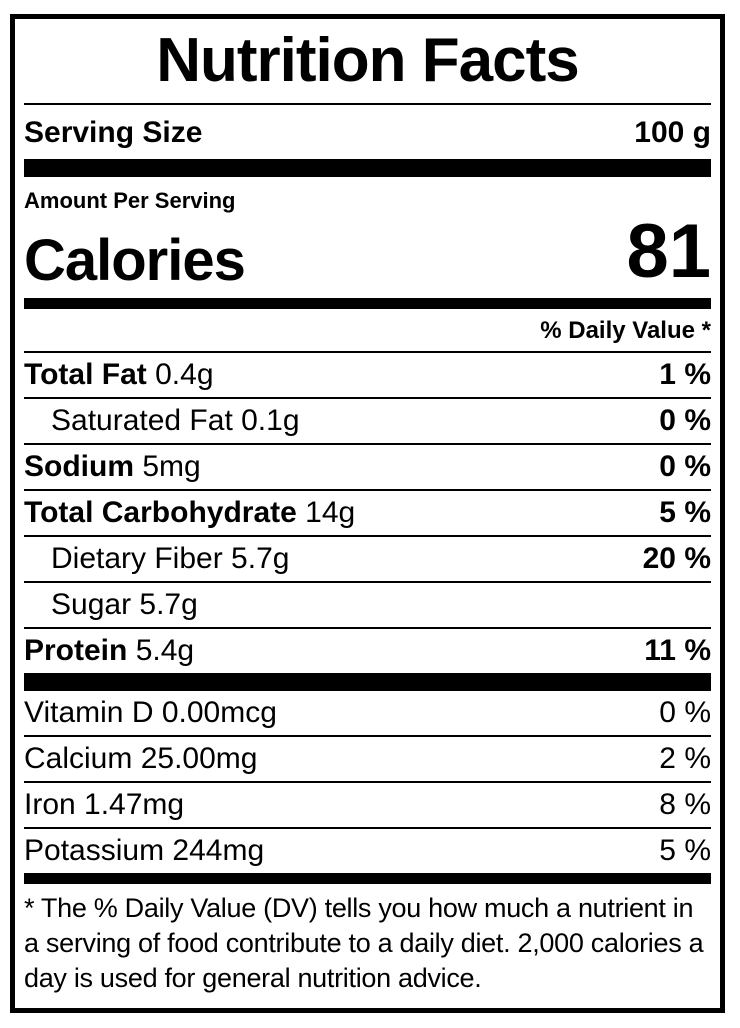 The image size is (740, 1028). I want to click on nutrient-name-amount: Calcium 25.00mg, so click(141, 758).